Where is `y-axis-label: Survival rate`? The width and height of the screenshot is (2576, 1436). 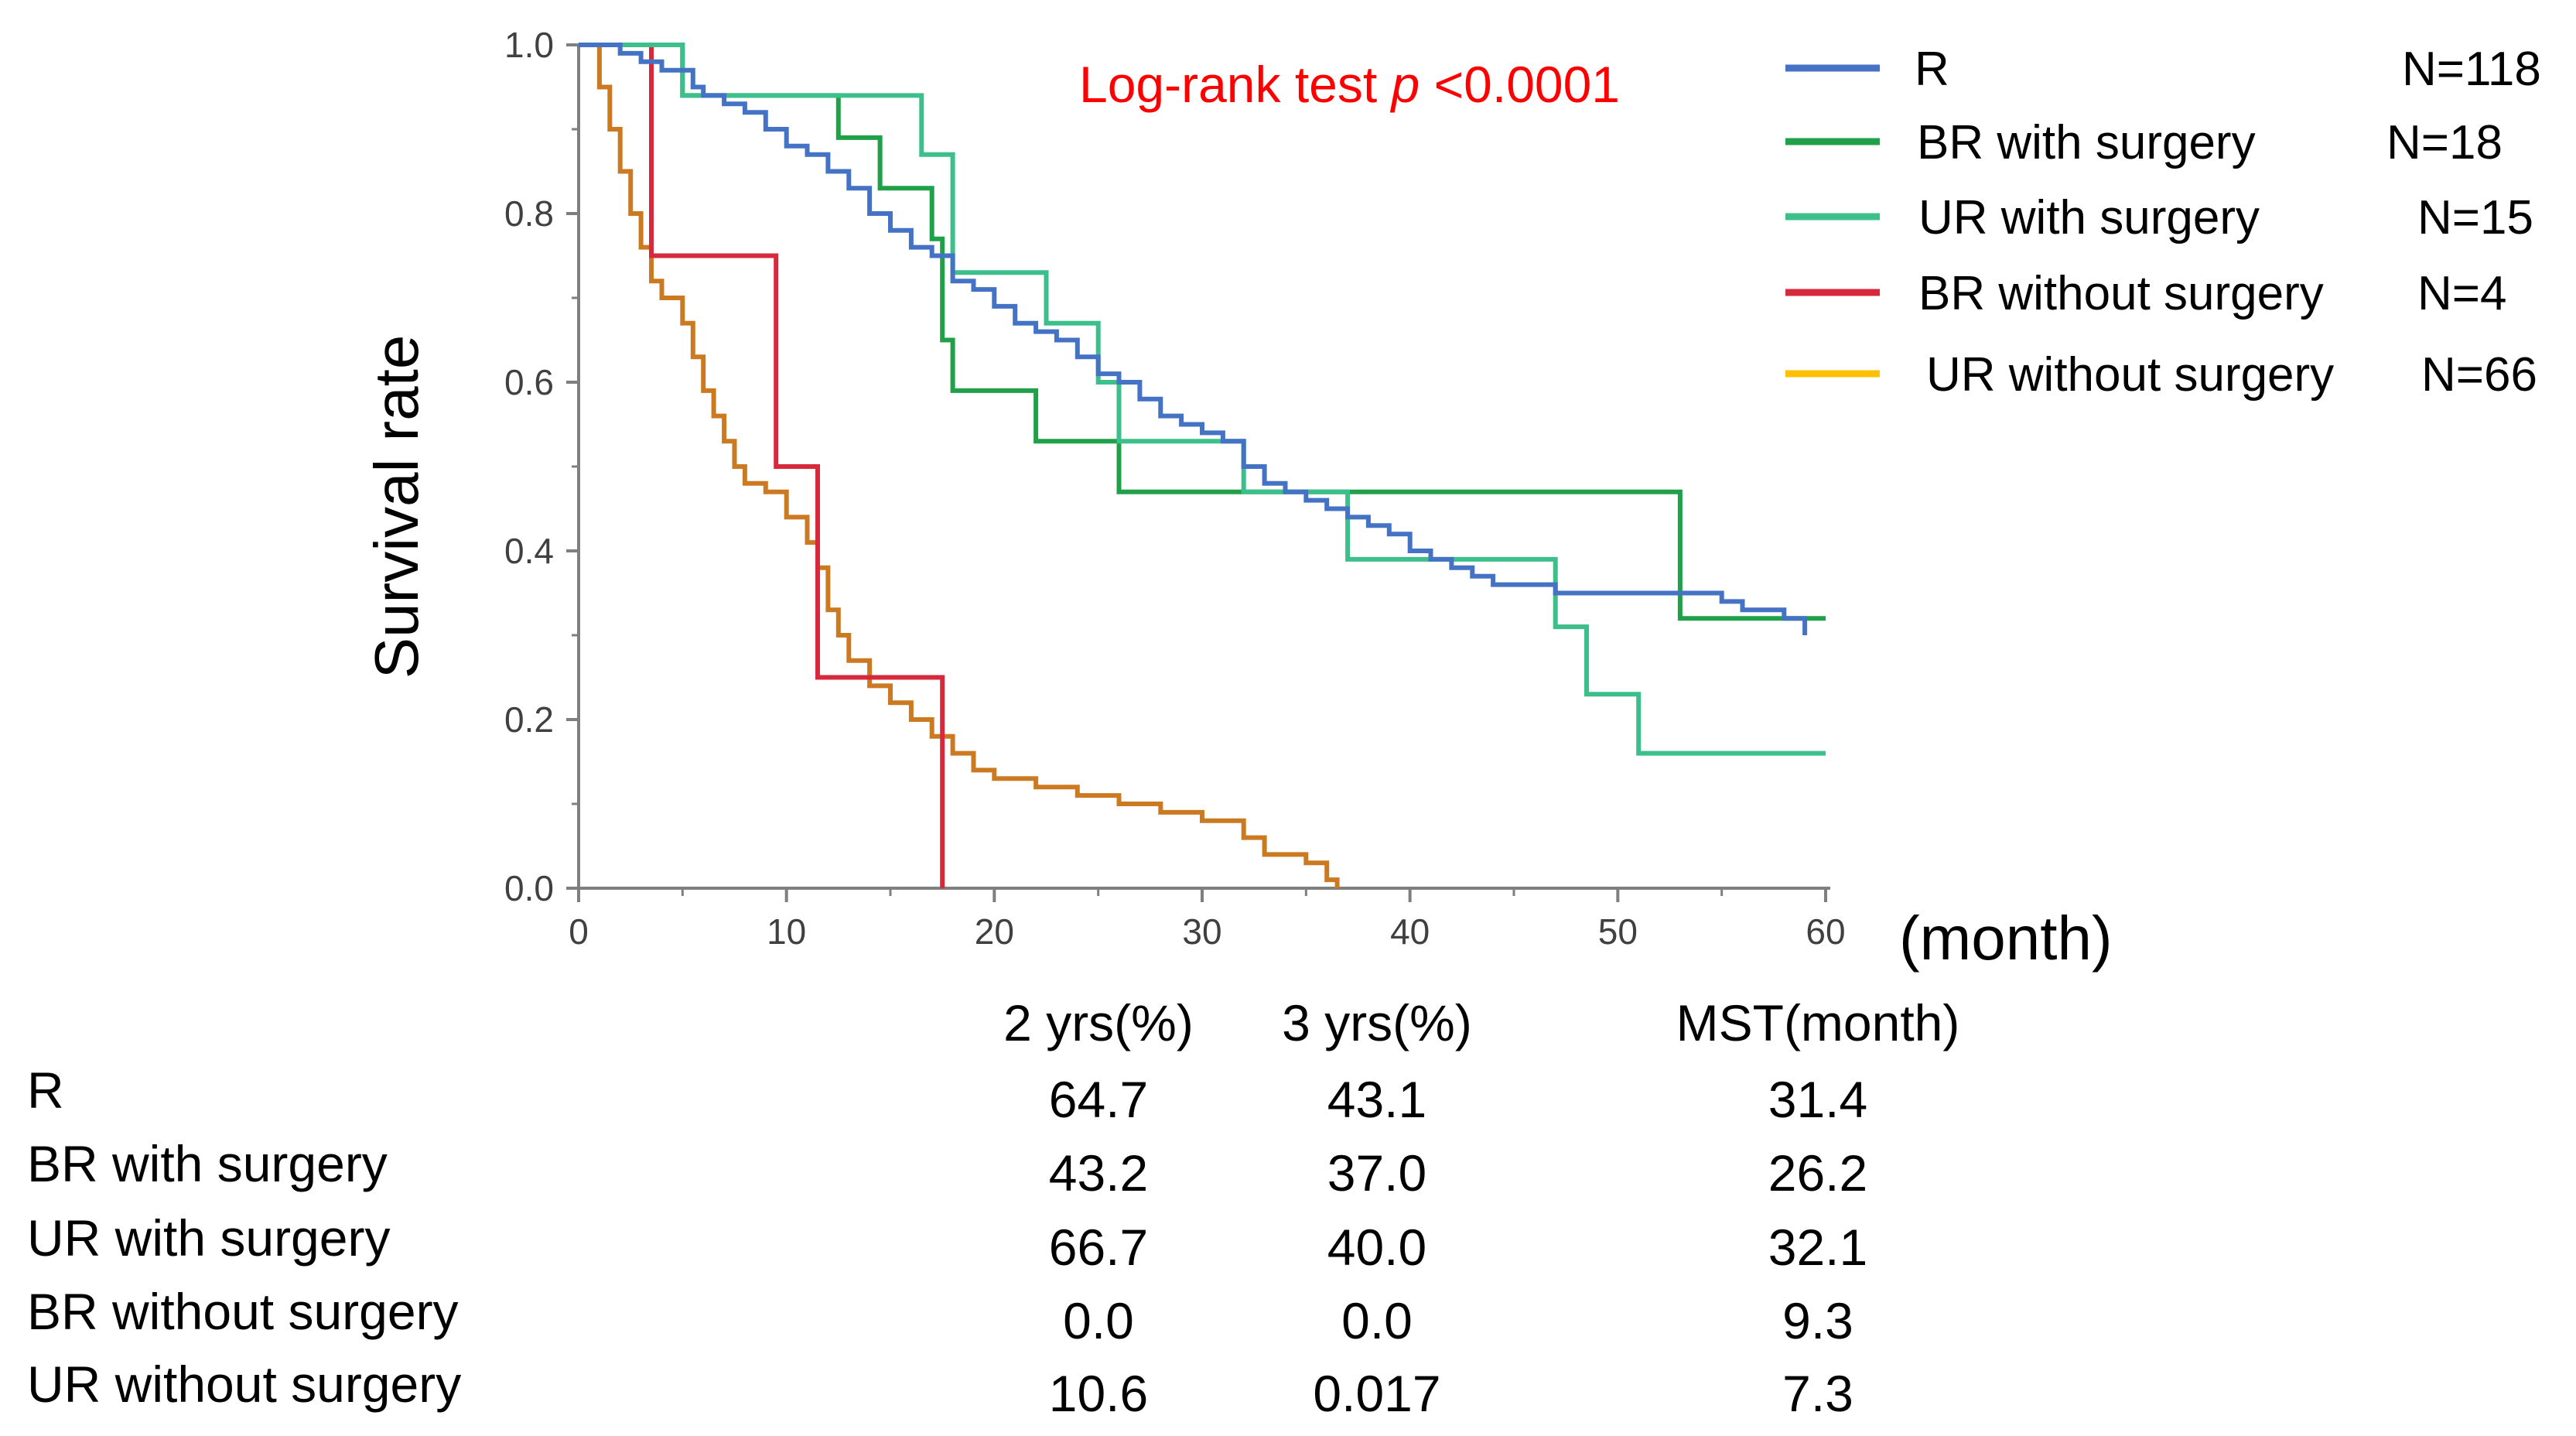
y-axis-label: Survival rate is located at coordinates (397, 507).